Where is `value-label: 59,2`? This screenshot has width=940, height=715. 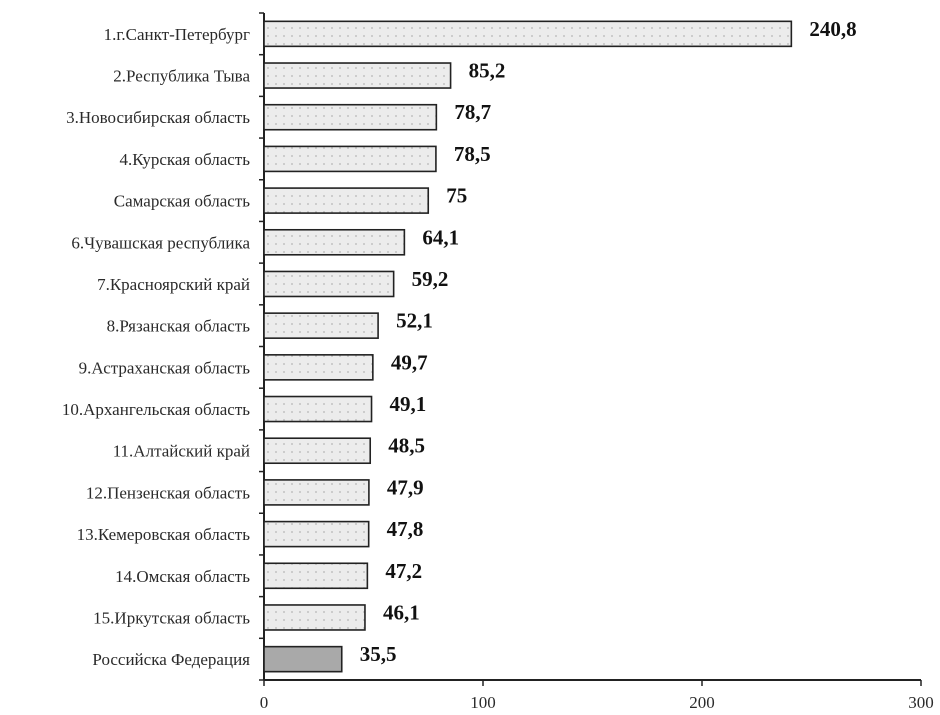
value-label: 59,2 is located at coordinates (430, 279).